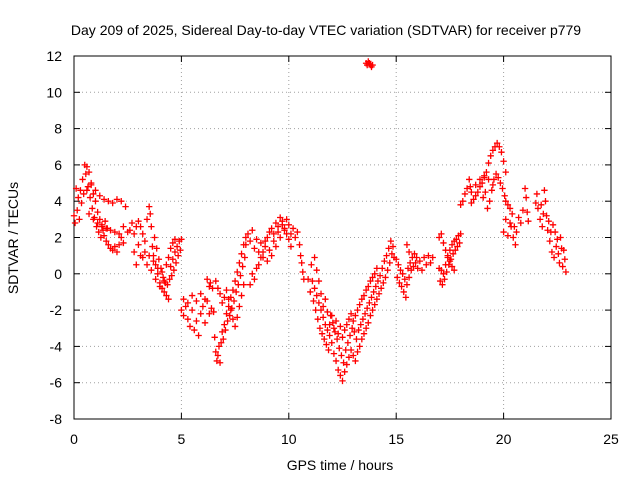  Describe the element at coordinates (74, 439) in the screenshot. I see `x-tick-label: 0` at that location.